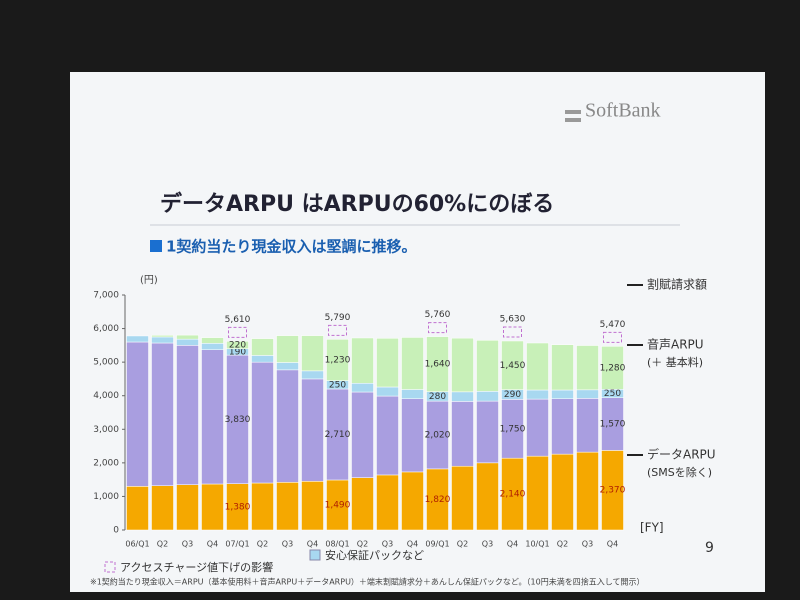 Image resolution: width=800 pixels, height=600 pixels. I want to click on value-label: 1,640, so click(438, 365).